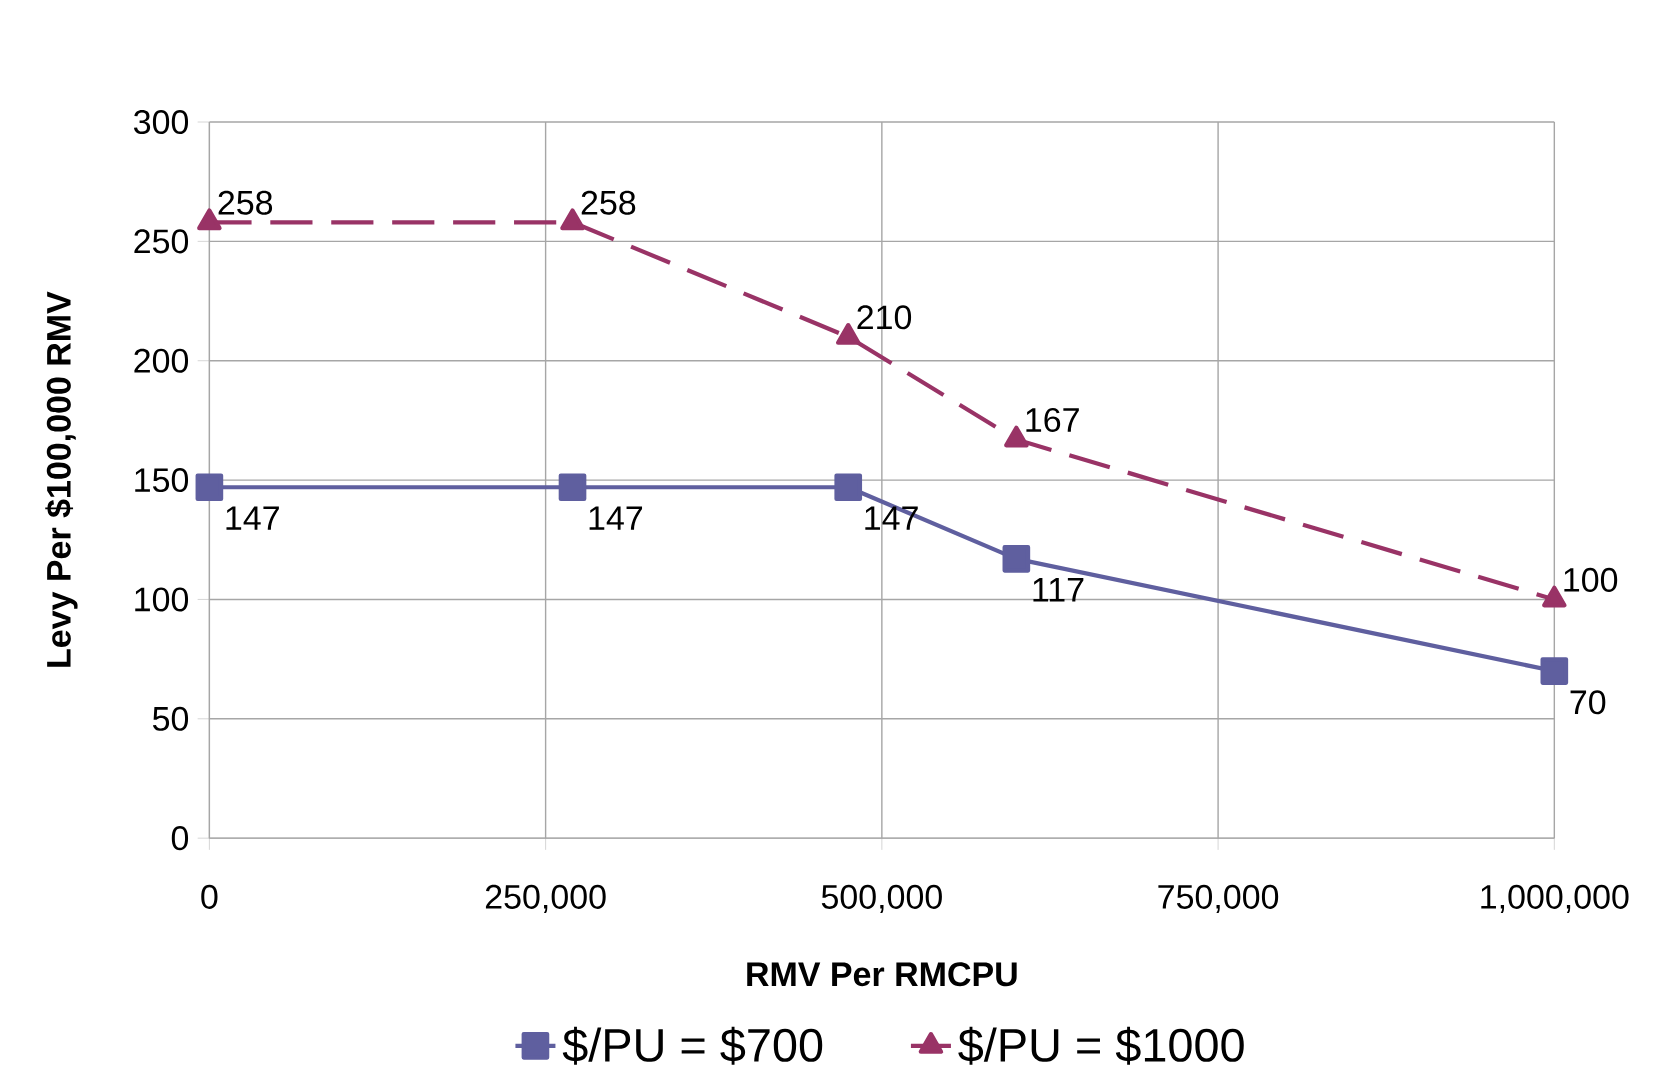 Image resolution: width=1667 pixels, height=1080 pixels. Describe the element at coordinates (209, 896) in the screenshot. I see `x-tick-label: 0` at that location.